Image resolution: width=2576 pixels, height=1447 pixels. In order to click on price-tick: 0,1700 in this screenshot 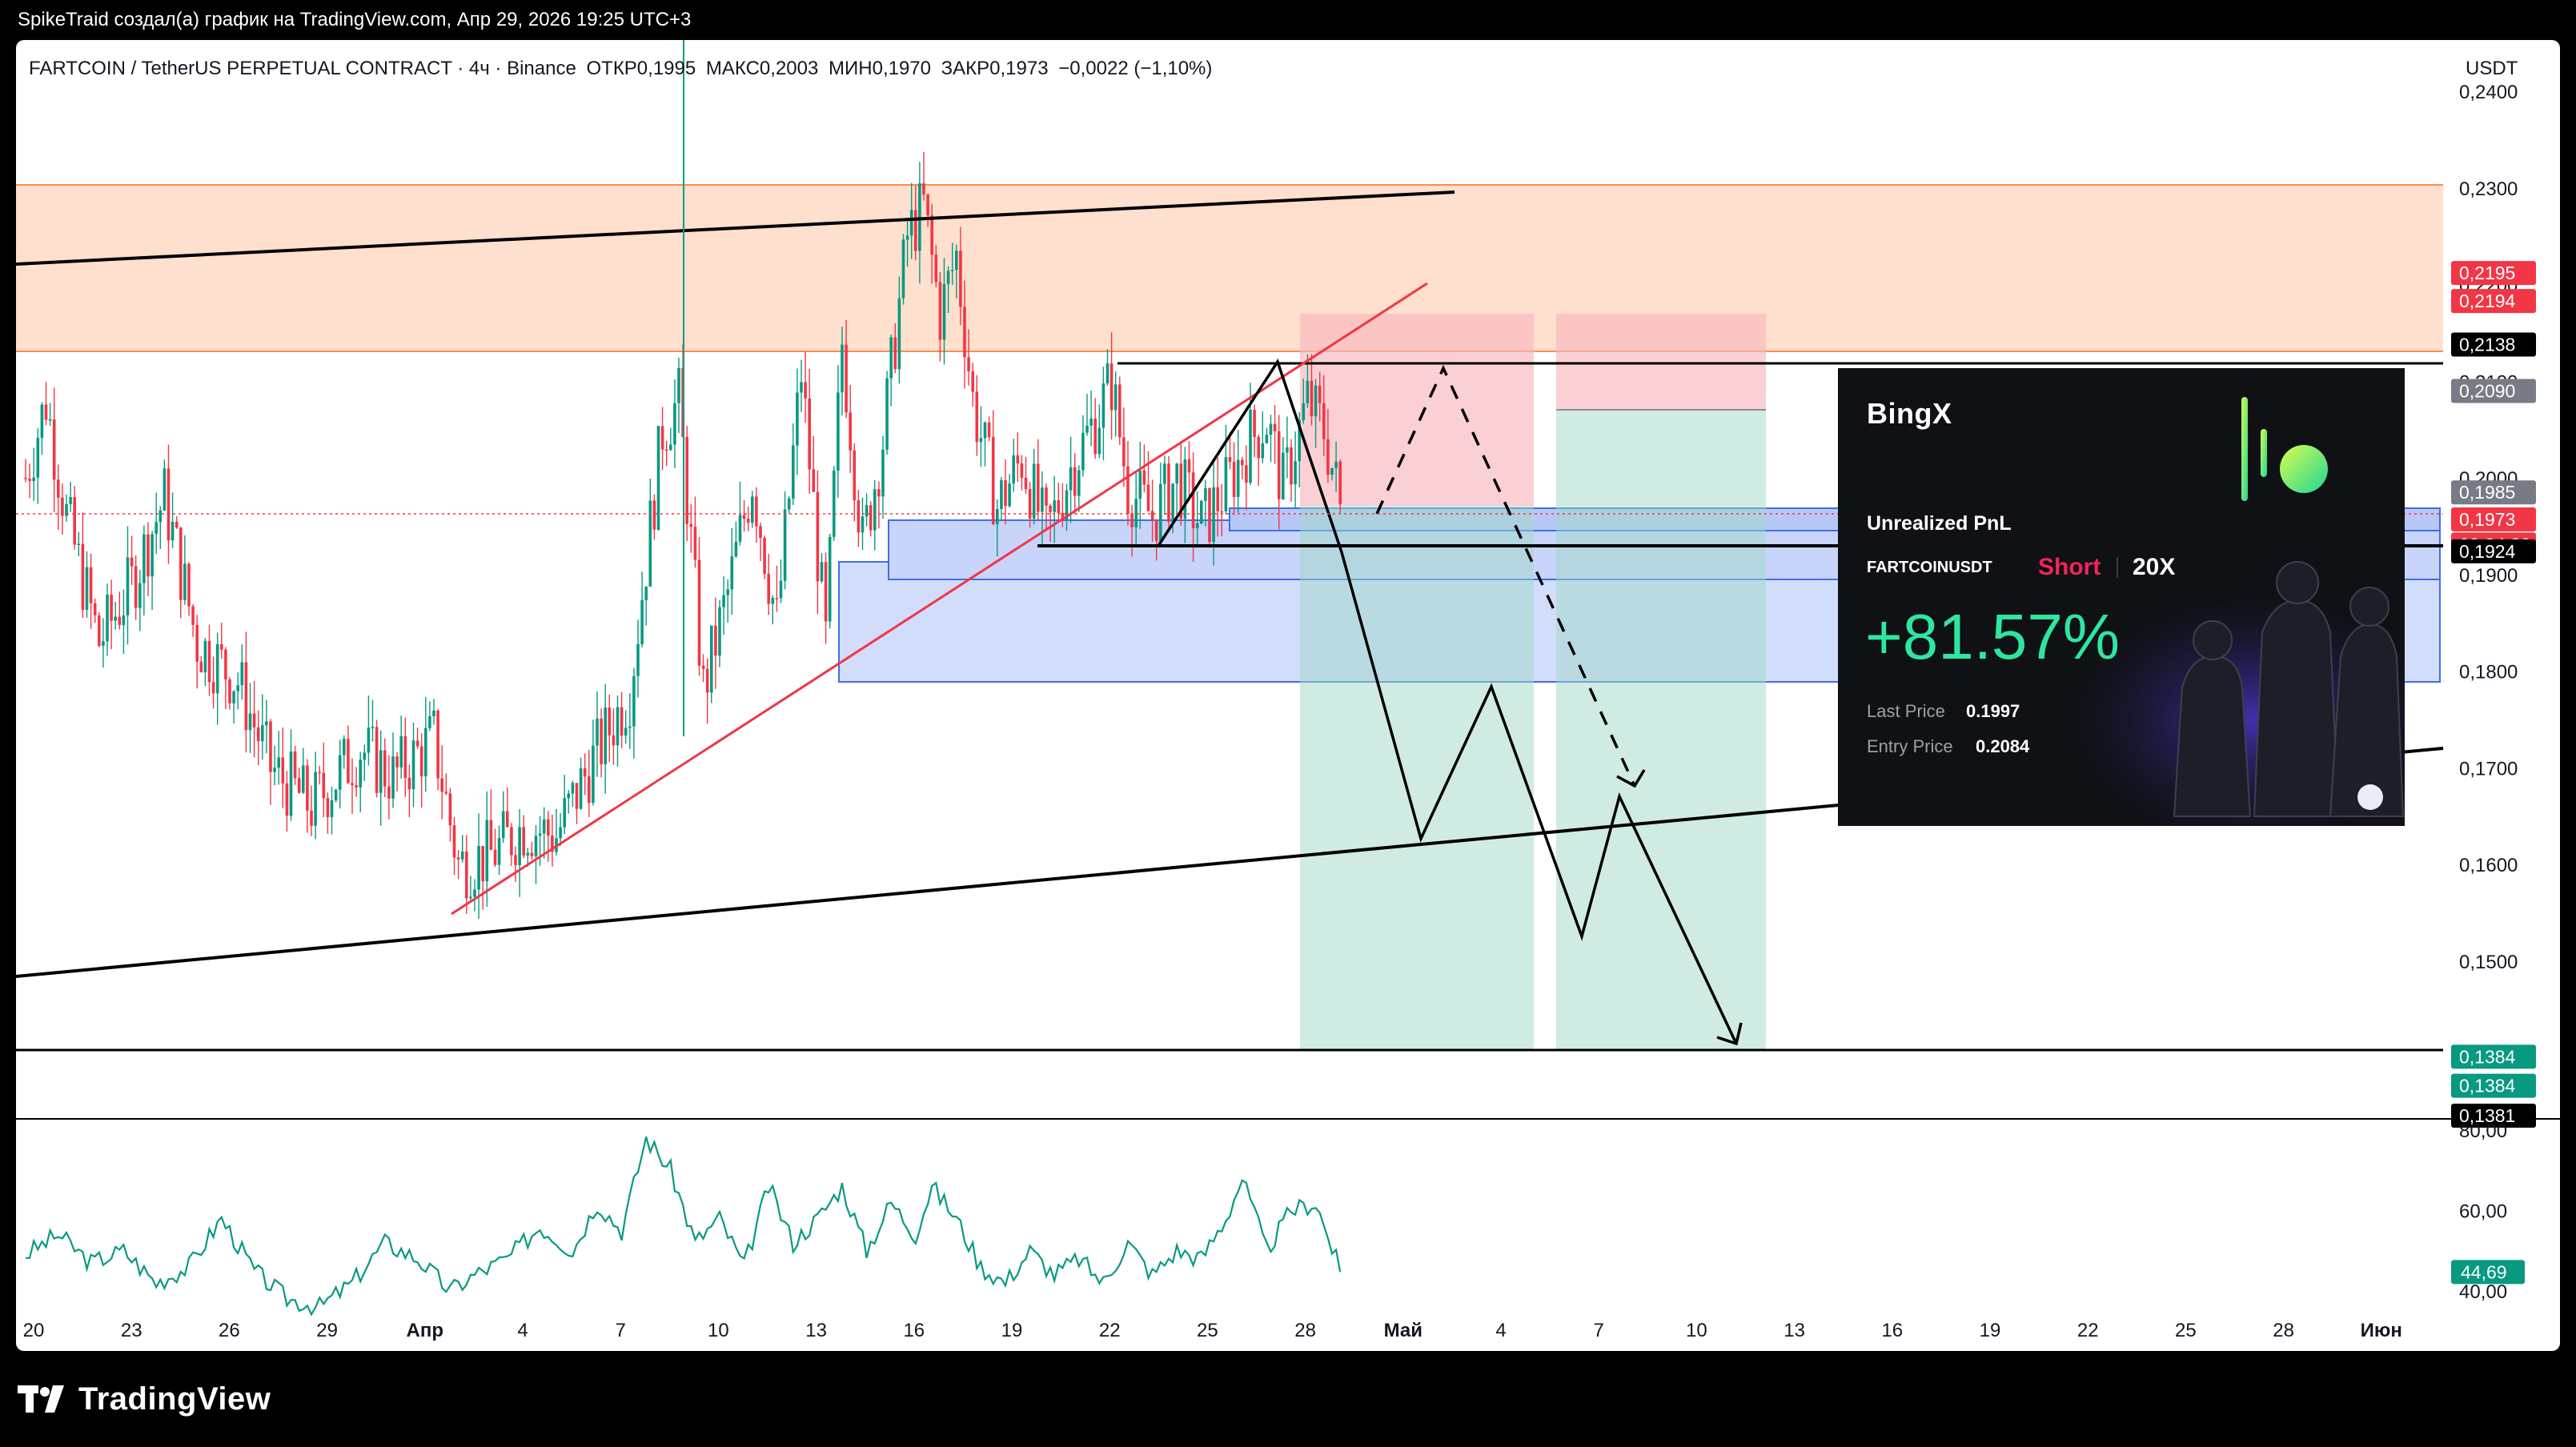, I will do `click(2488, 769)`.